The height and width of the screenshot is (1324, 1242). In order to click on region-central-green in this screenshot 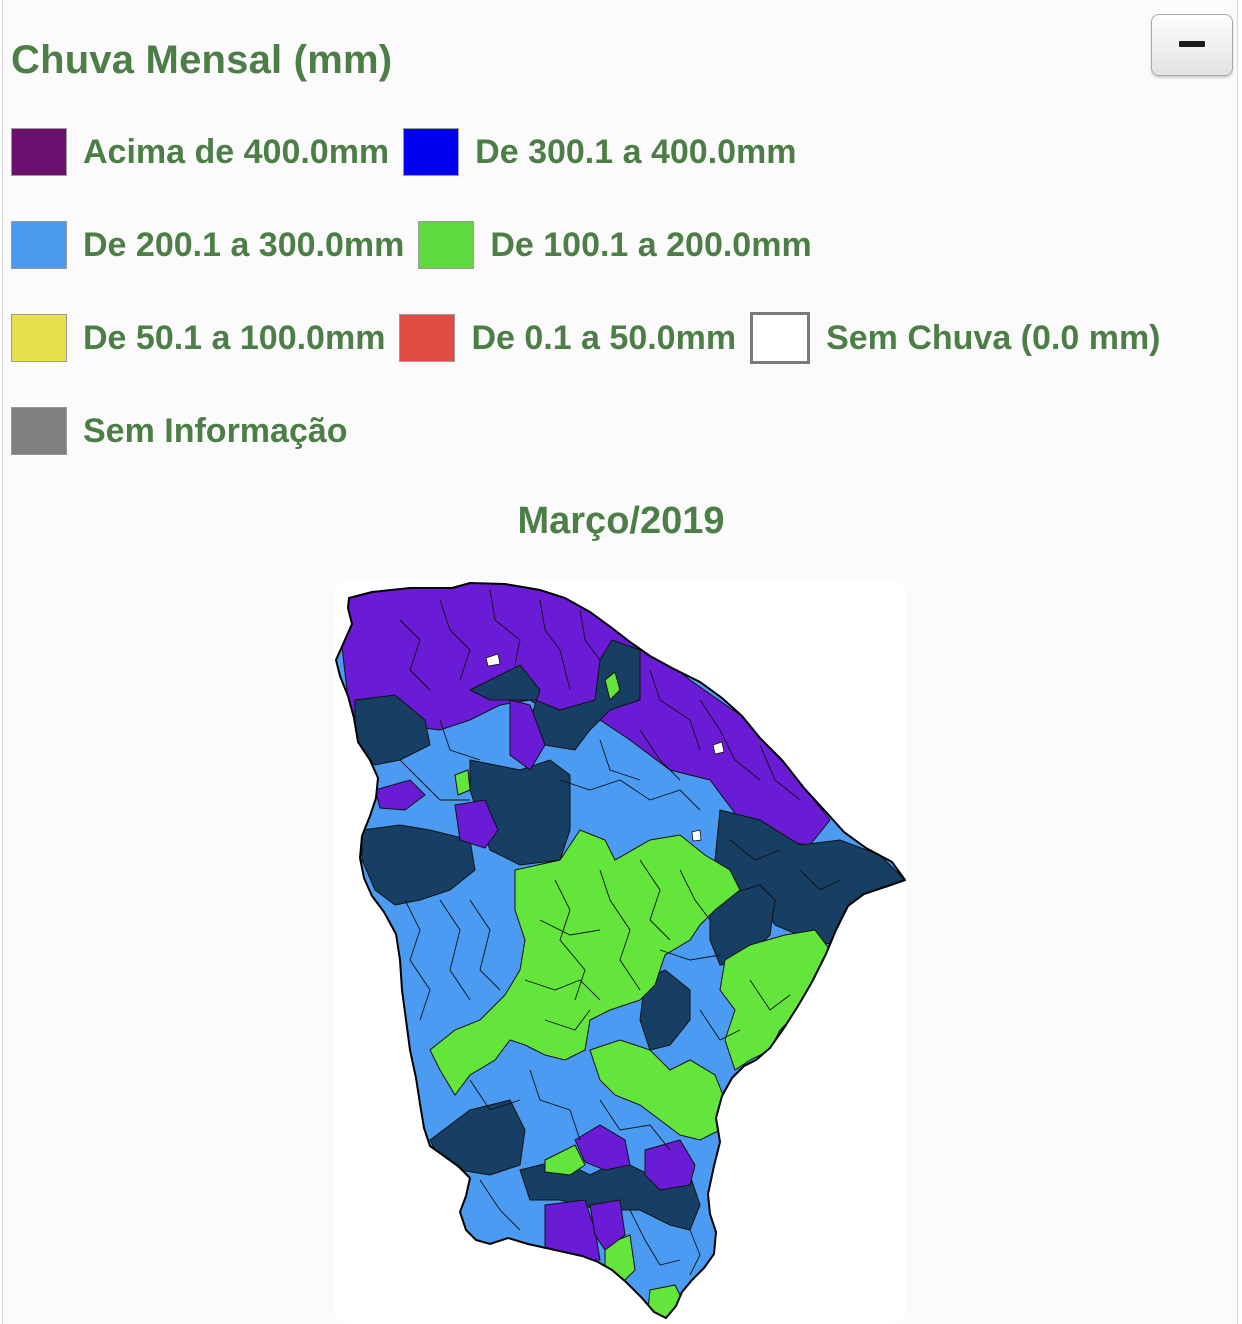, I will do `click(585, 962)`.